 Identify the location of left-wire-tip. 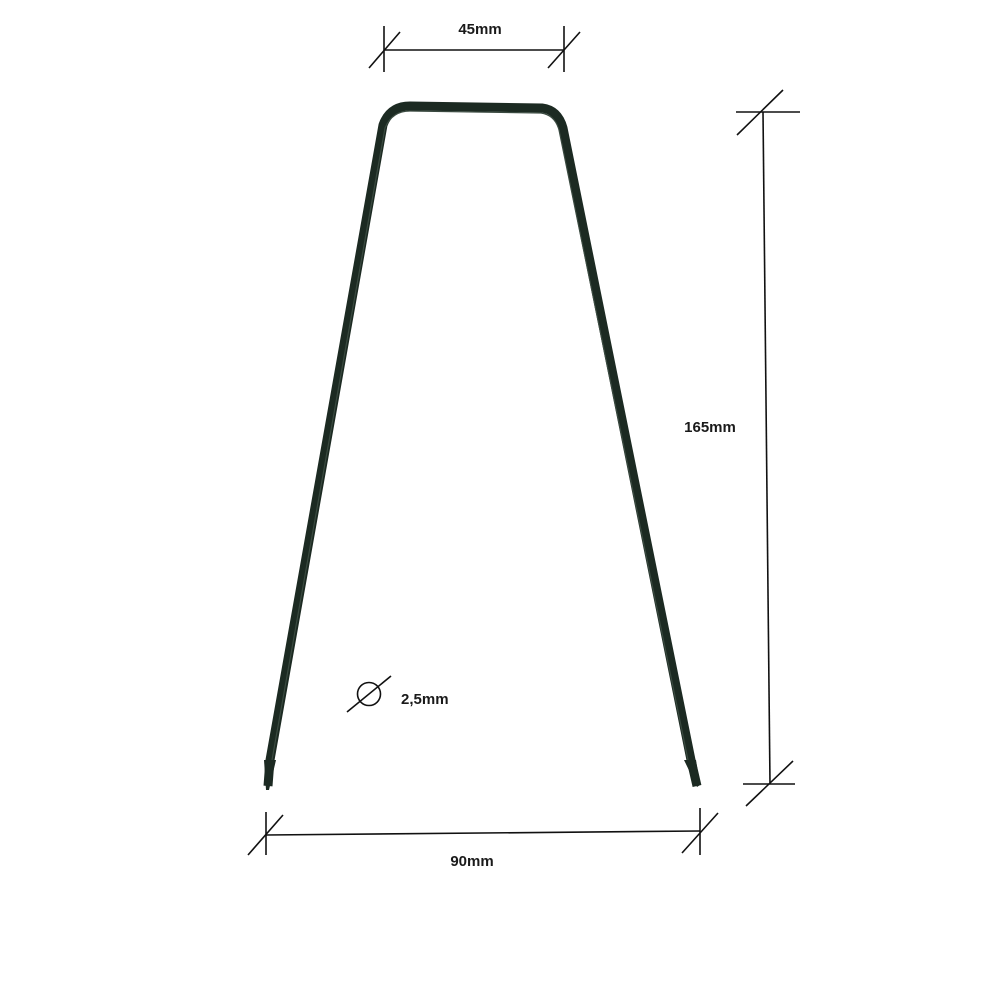
(270, 775).